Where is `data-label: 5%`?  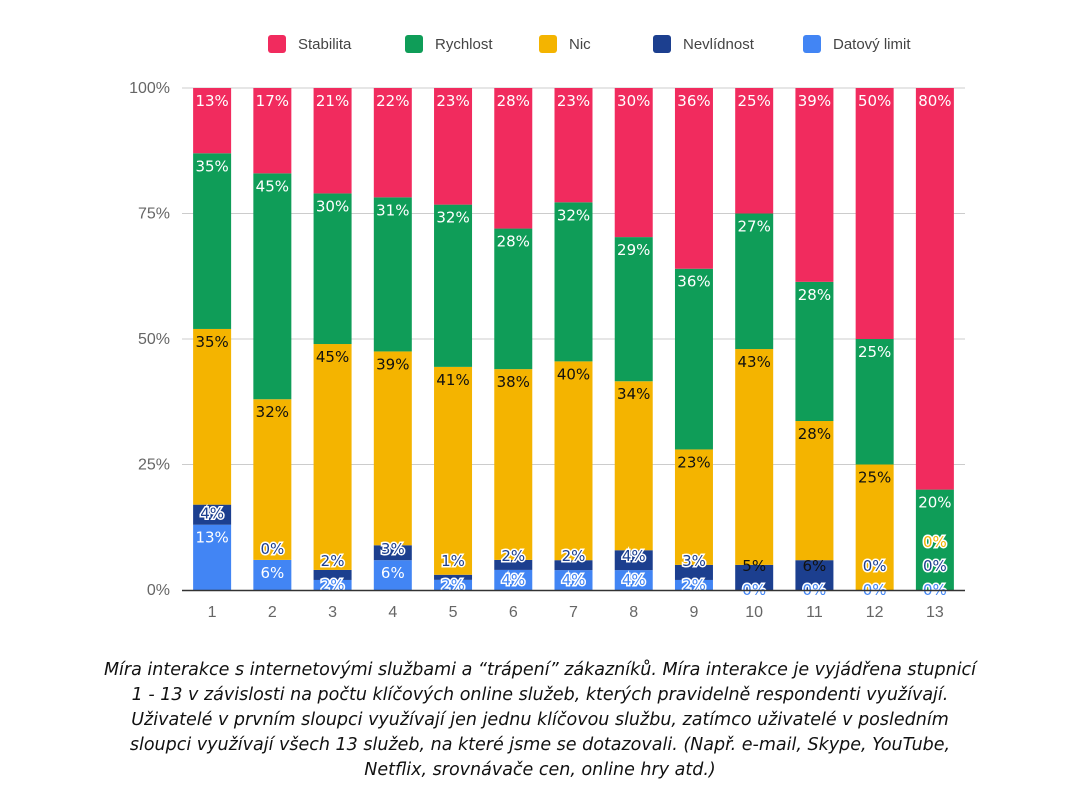 data-label: 5% is located at coordinates (754, 566).